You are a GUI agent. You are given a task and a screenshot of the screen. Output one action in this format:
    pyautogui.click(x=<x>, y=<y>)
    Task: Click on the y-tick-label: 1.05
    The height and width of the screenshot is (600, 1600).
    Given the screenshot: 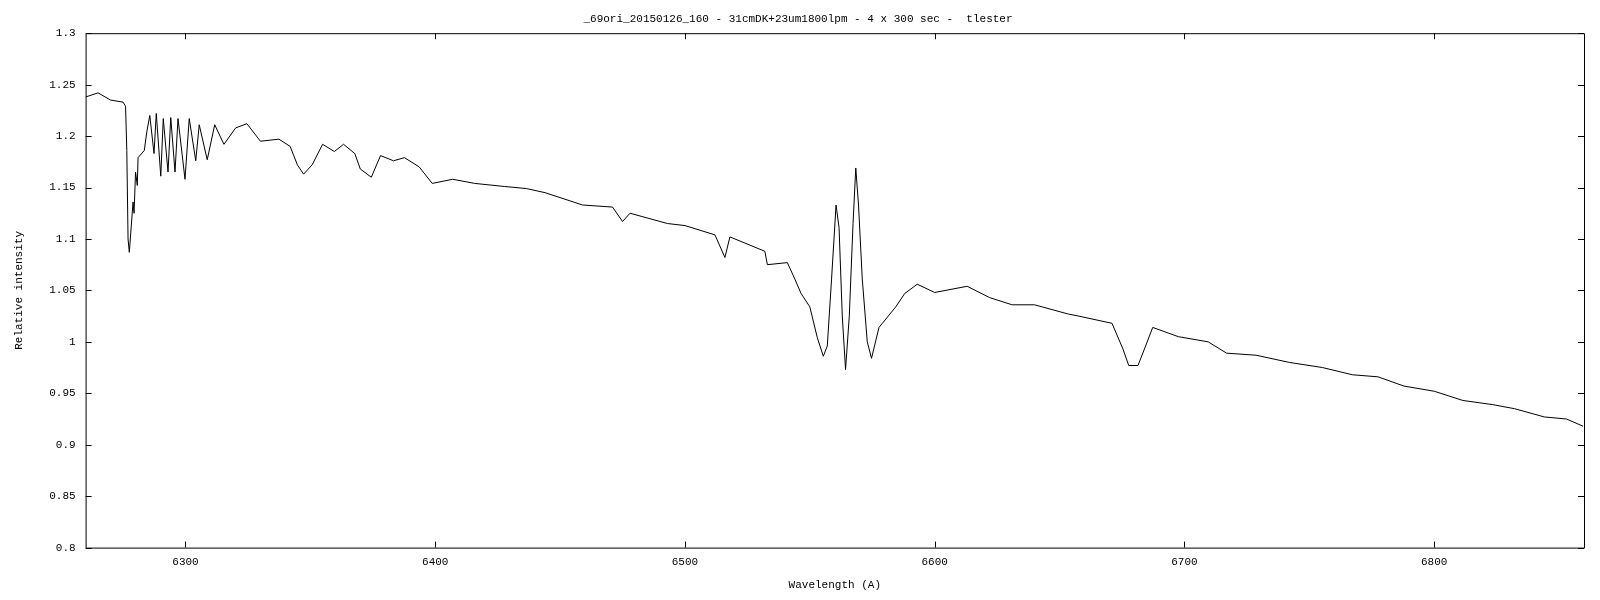 What is the action you would take?
    pyautogui.click(x=62, y=290)
    